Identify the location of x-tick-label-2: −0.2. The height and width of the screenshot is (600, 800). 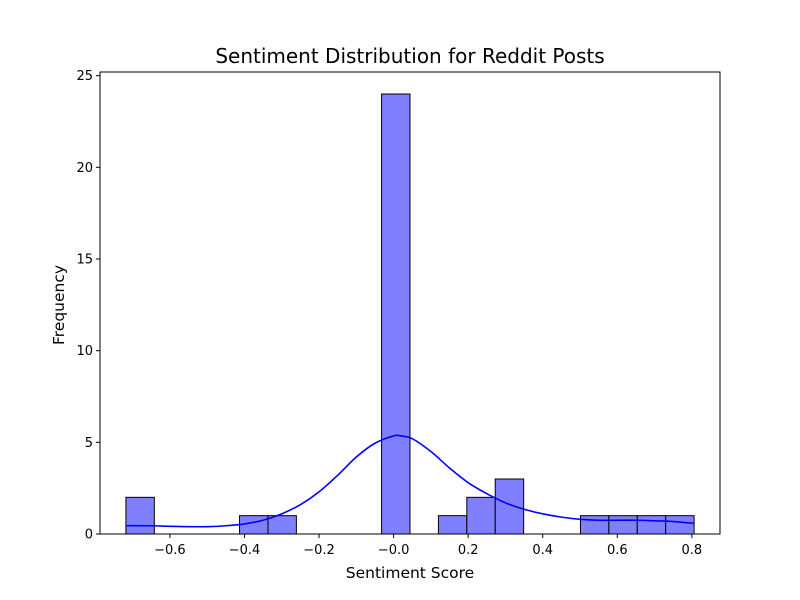
(319, 550).